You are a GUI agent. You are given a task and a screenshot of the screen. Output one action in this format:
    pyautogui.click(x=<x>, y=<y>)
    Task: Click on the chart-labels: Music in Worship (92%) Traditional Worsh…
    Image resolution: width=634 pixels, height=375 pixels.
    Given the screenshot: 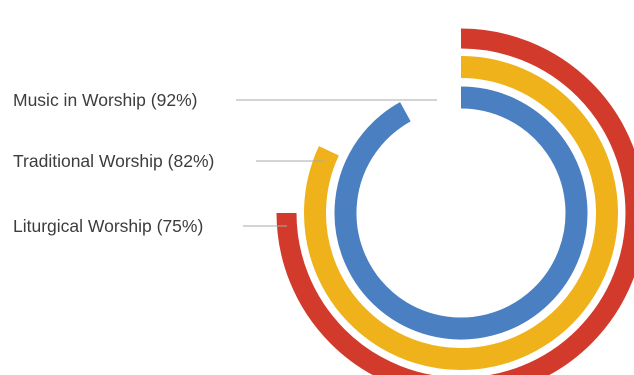 What is the action you would take?
    pyautogui.click(x=113, y=163)
    